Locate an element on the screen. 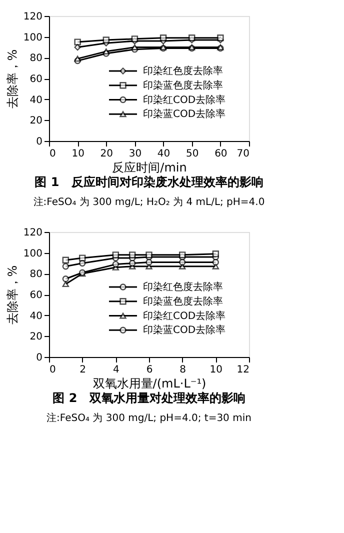 Image resolution: width=344 pixels, height=533 pixels. x-tick-label: 2 is located at coordinates (83, 370).